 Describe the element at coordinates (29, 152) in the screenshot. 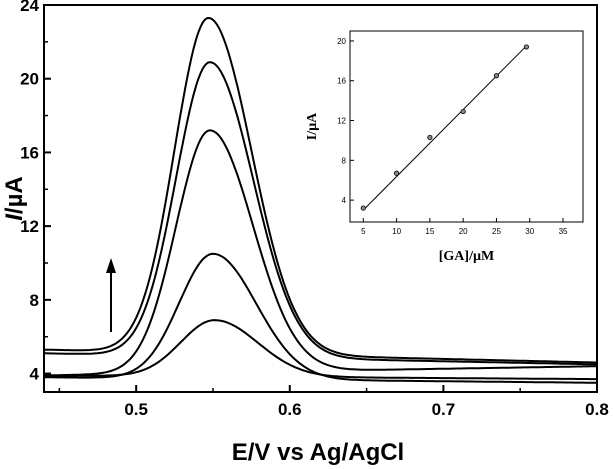

I see `y-tick-label: 16` at that location.